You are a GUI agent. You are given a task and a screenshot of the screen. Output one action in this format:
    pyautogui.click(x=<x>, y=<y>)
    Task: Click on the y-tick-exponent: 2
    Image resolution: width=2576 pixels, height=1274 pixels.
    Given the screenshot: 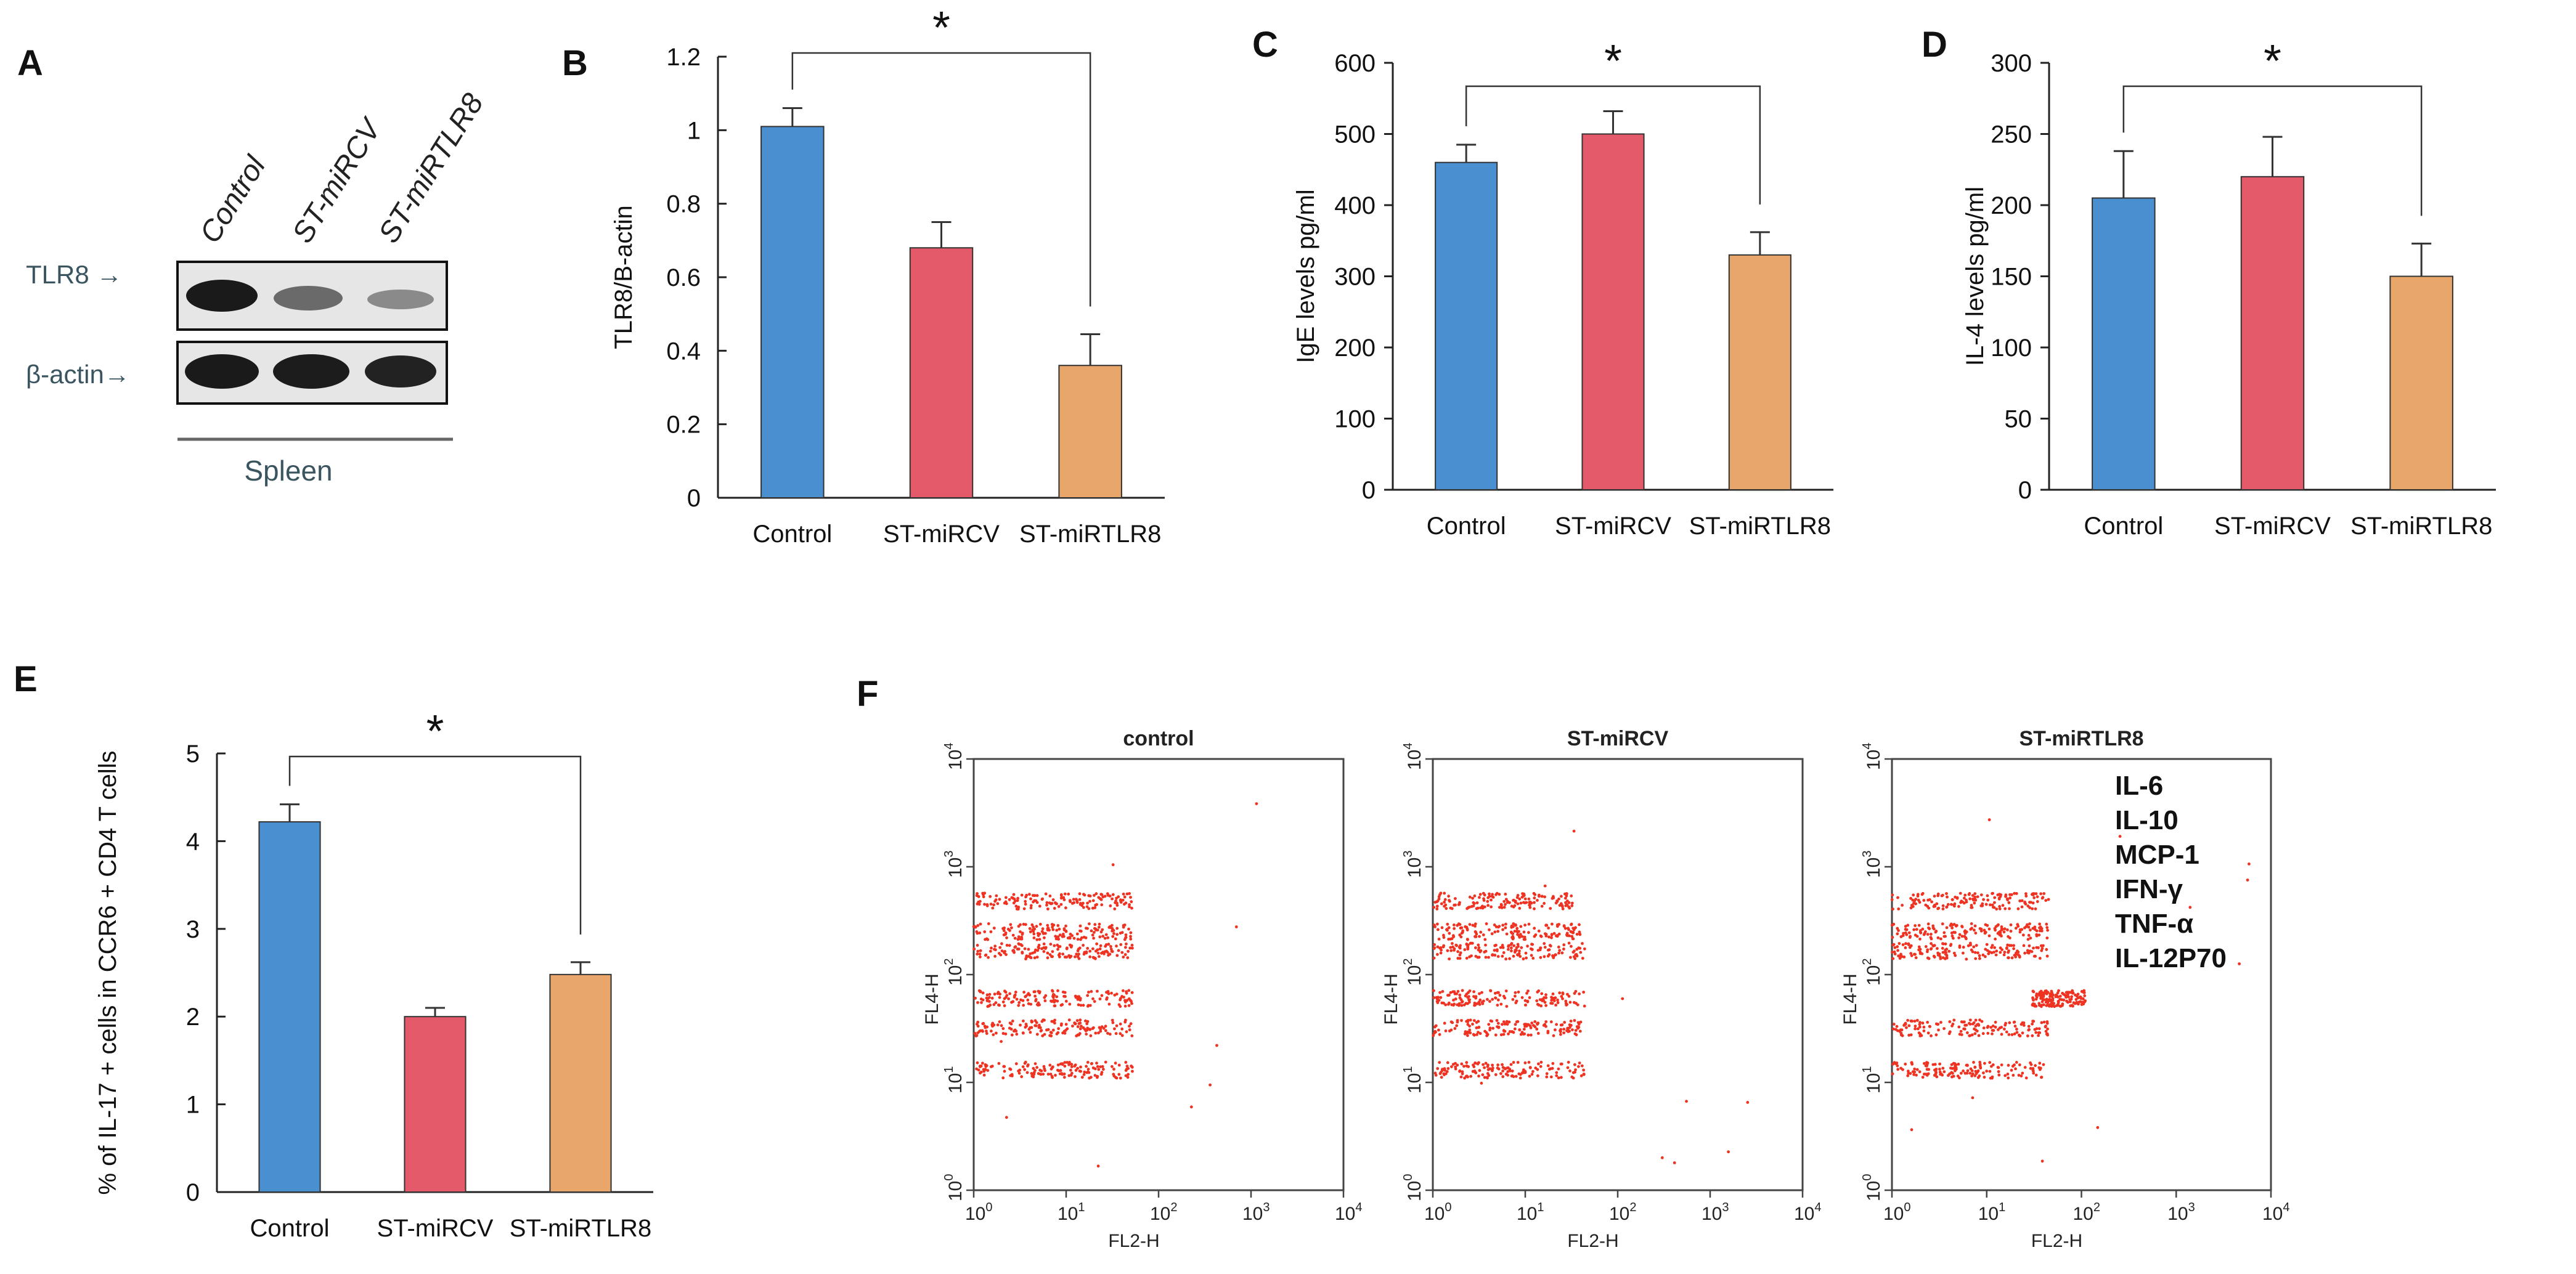 What is the action you would take?
    pyautogui.click(x=1408, y=962)
    